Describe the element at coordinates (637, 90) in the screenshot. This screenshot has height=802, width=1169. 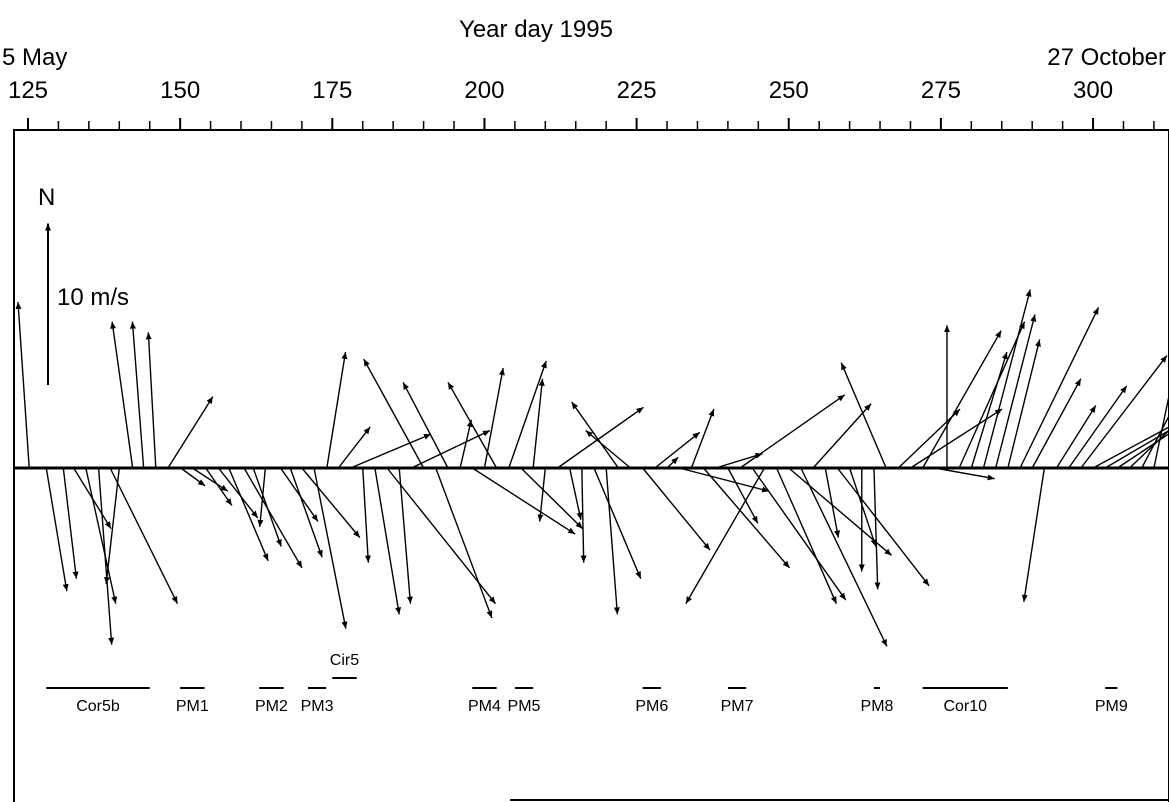
I see `x-tick-label: 225` at that location.